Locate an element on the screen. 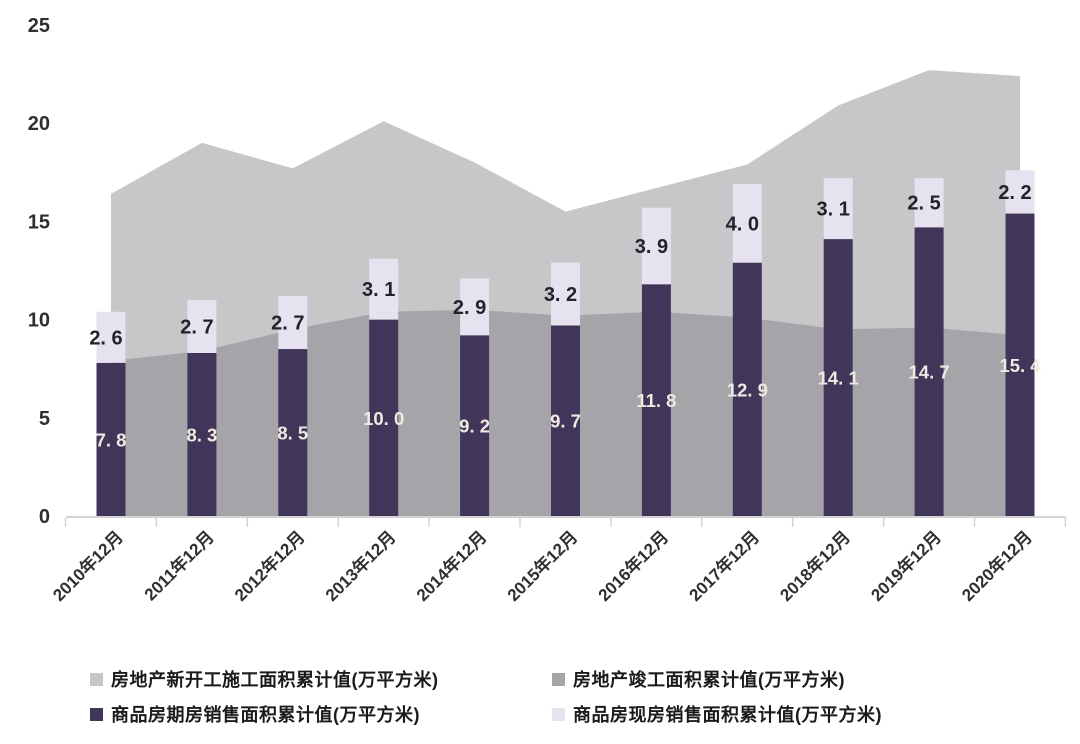 The height and width of the screenshot is (744, 1080). bar-segment-series0-cat1 is located at coordinates (202, 434).